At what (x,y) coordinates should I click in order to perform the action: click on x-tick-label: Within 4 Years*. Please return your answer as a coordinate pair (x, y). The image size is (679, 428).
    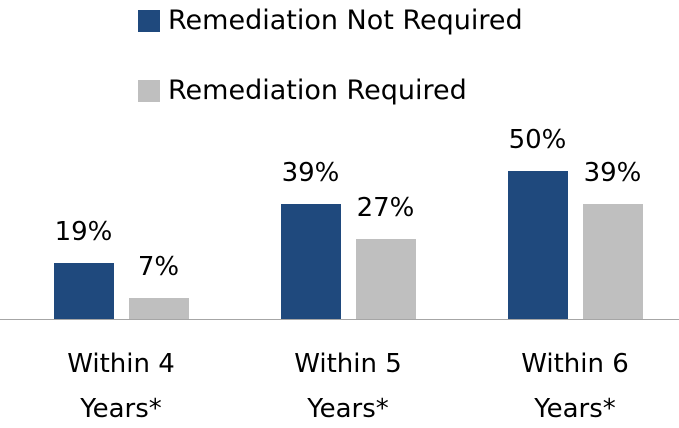
    Looking at the image, I should click on (121, 386).